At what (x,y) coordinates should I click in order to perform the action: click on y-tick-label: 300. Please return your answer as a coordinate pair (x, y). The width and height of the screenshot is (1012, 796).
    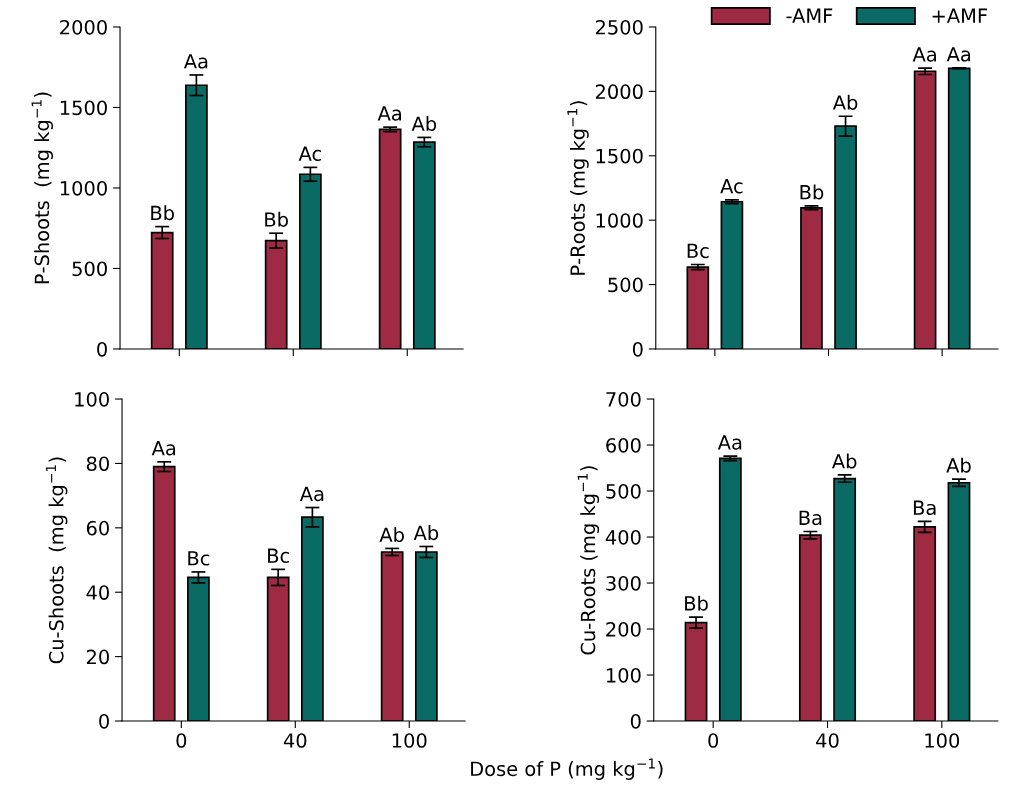
    Looking at the image, I should click on (623, 583).